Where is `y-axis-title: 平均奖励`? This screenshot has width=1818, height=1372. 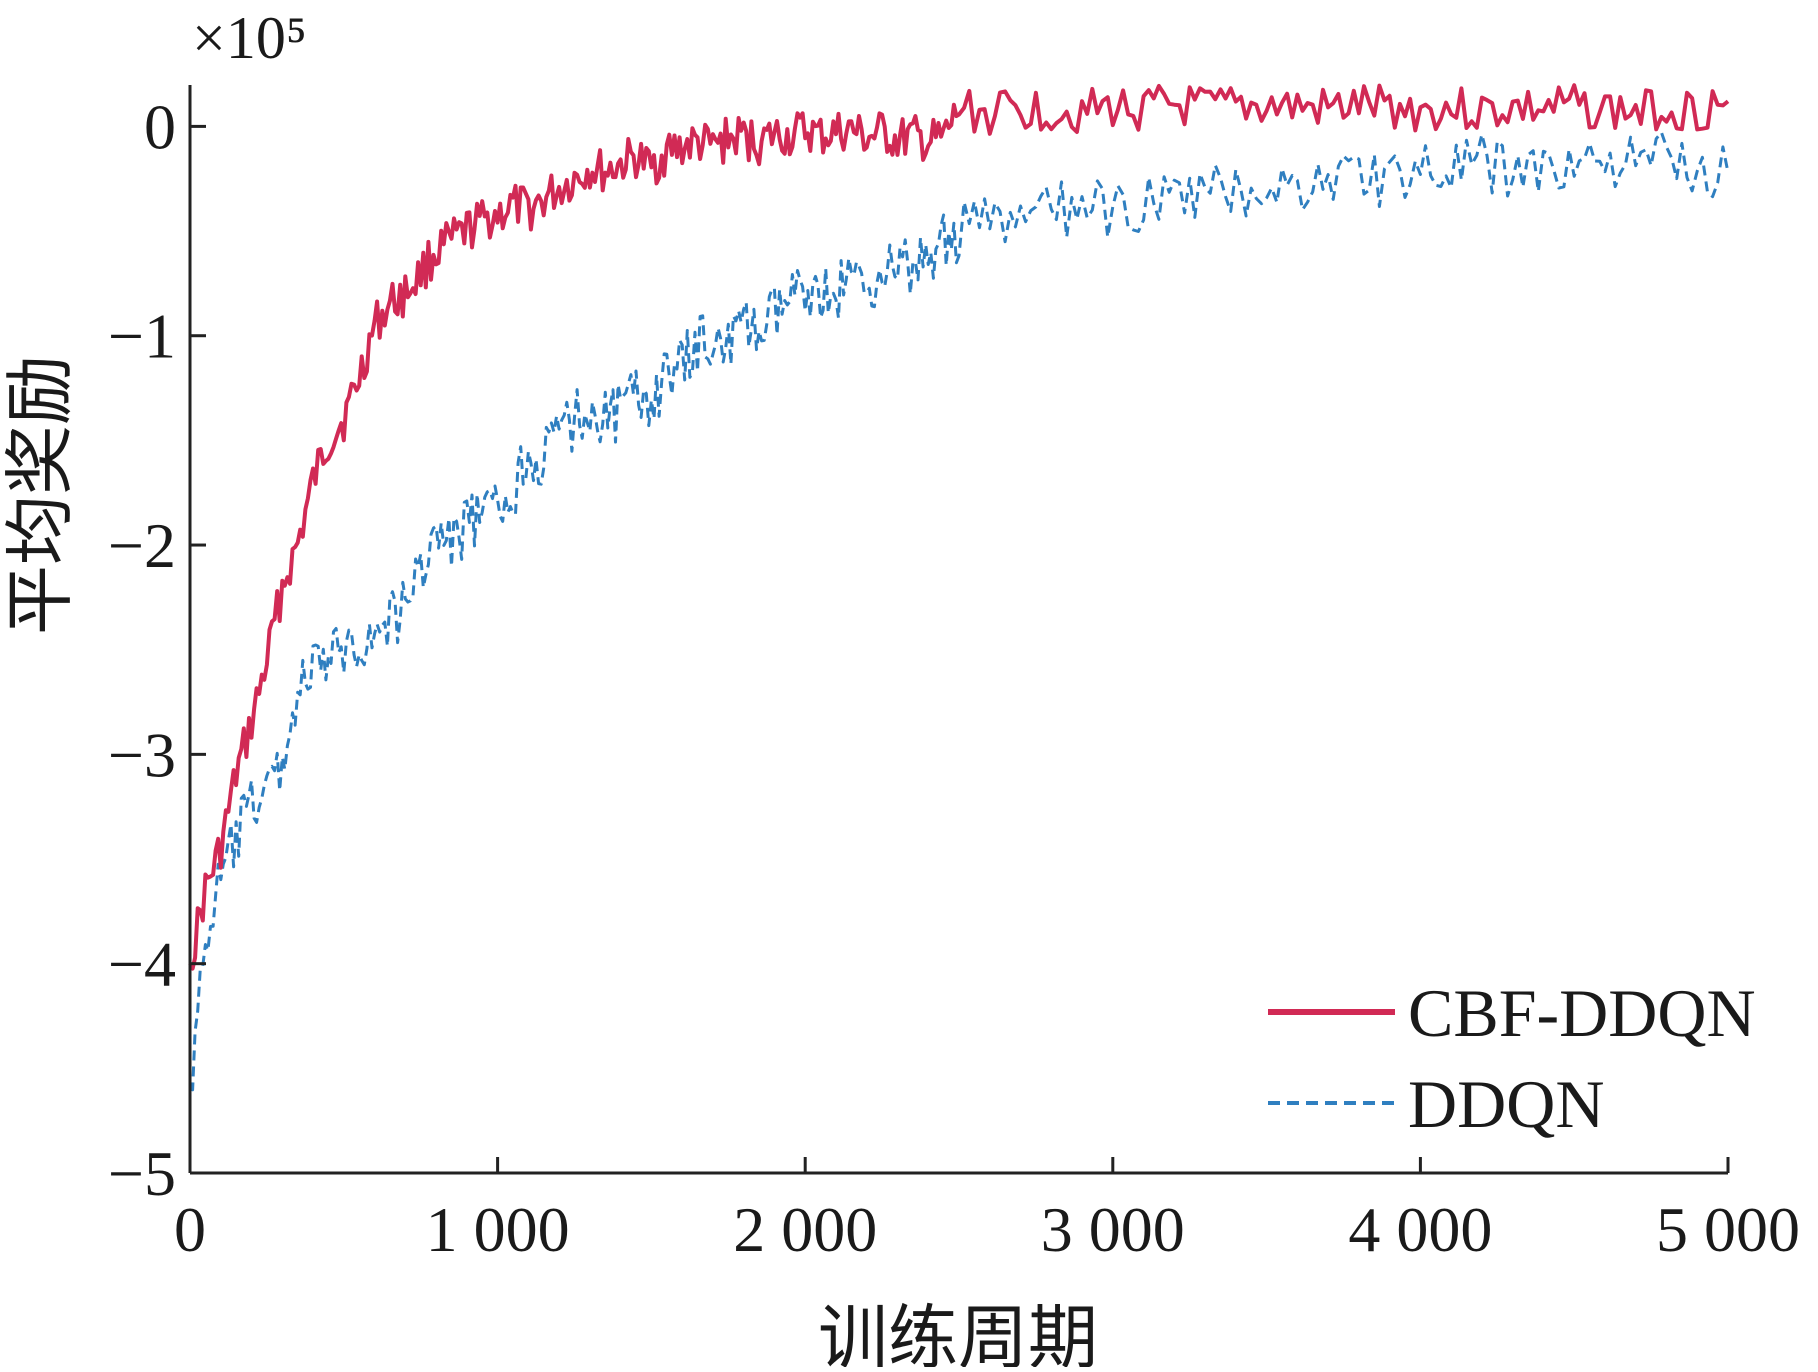
y-axis-title: 平均奖励 is located at coordinates (41, 495).